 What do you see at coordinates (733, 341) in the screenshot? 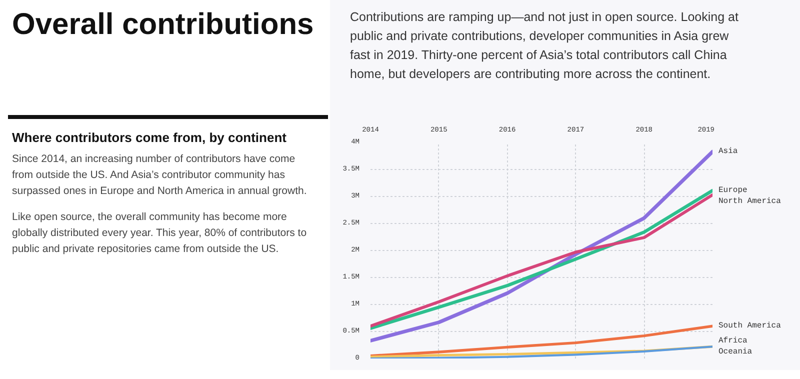
I see `series-label: Africa` at bounding box center [733, 341].